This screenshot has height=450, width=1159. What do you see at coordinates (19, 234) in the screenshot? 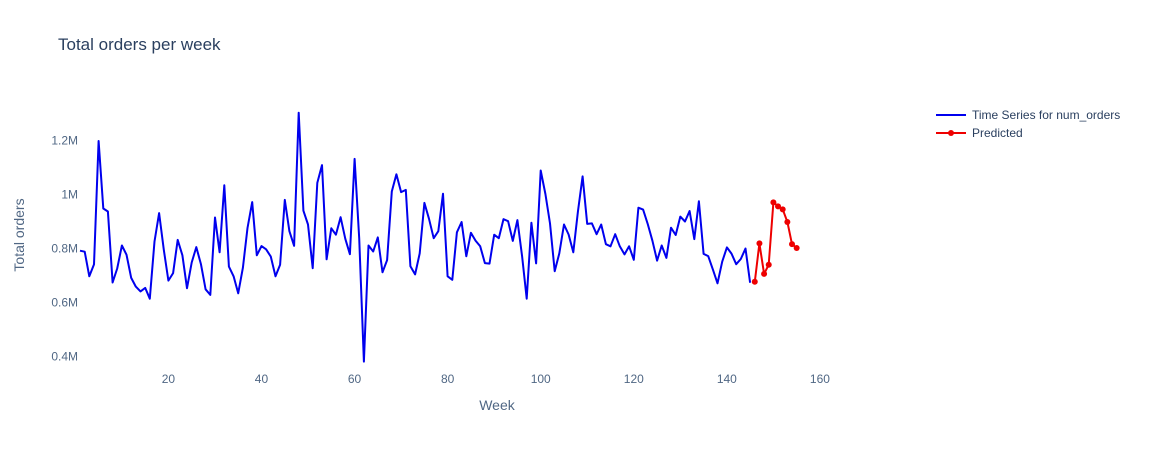
I see `y-axis-title: Total orders` at bounding box center [19, 234].